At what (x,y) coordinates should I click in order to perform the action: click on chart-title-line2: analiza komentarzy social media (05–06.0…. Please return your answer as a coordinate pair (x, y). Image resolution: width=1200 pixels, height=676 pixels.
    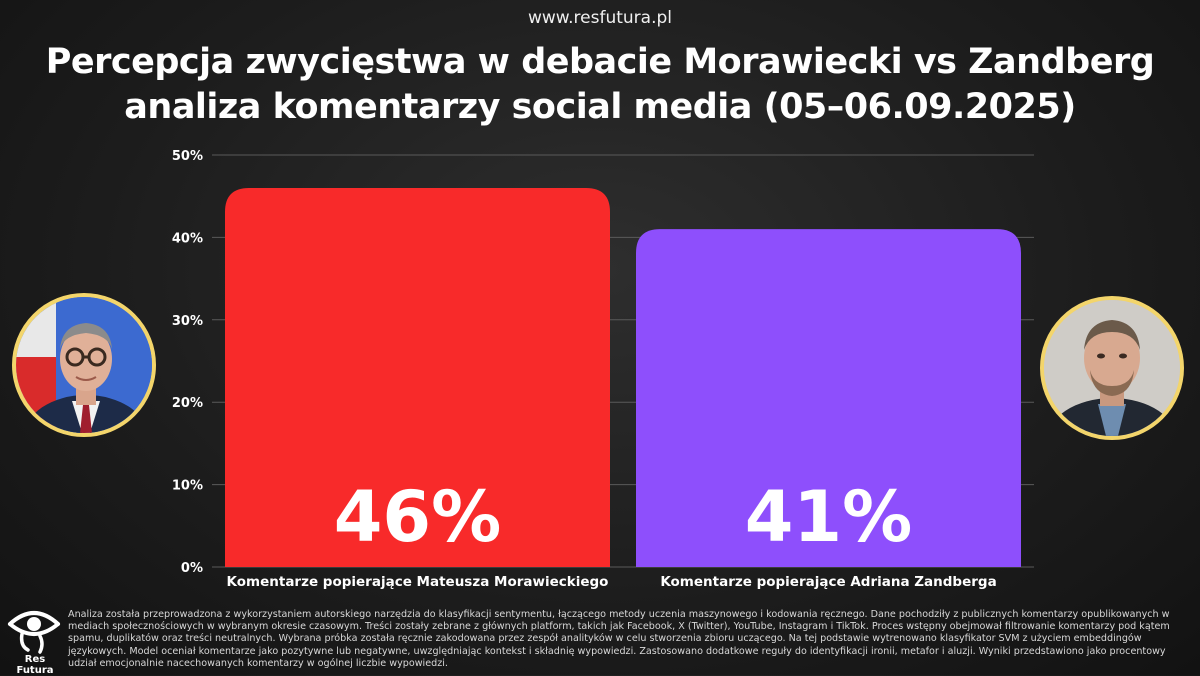
    Looking at the image, I should click on (600, 107).